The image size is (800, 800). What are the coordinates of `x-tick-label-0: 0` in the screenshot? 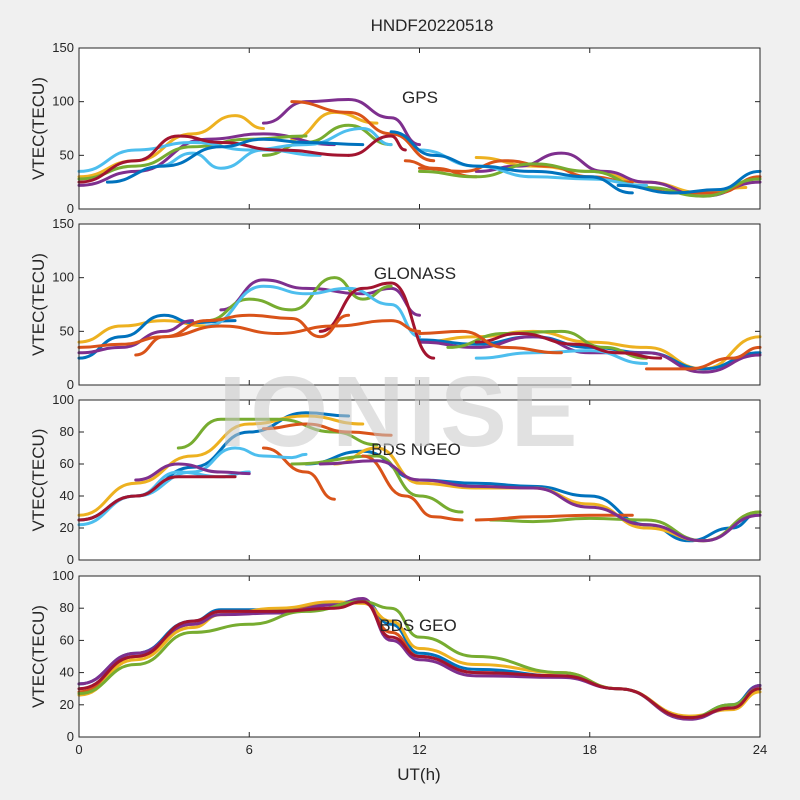 It's located at (78, 749).